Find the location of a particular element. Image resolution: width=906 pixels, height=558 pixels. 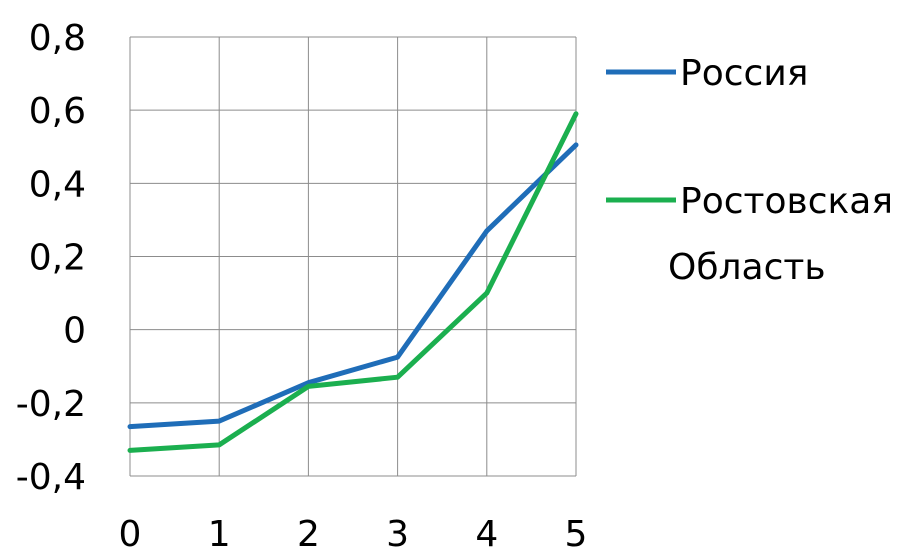

y-tick-label: -0,2 is located at coordinates (51, 404).